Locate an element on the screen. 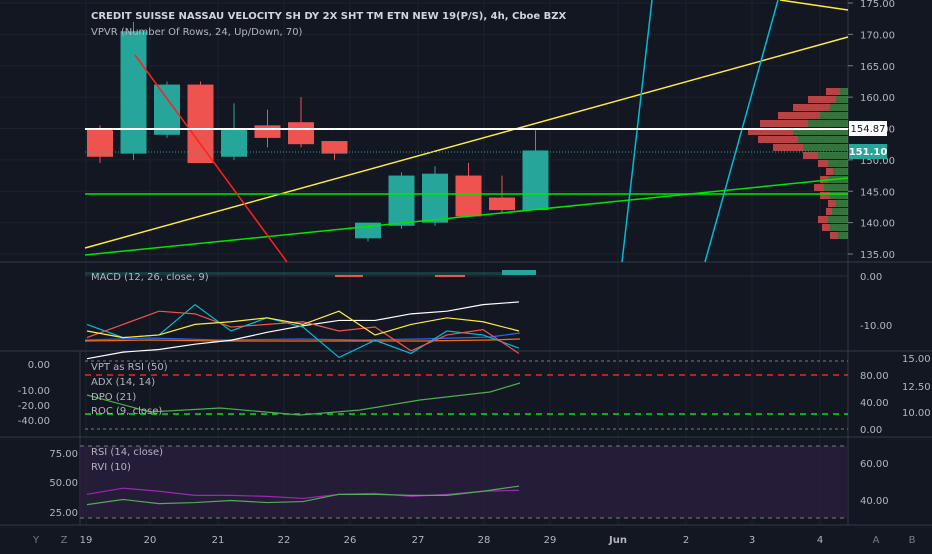  time-tick-label-7: 29 is located at coordinates (550, 540).